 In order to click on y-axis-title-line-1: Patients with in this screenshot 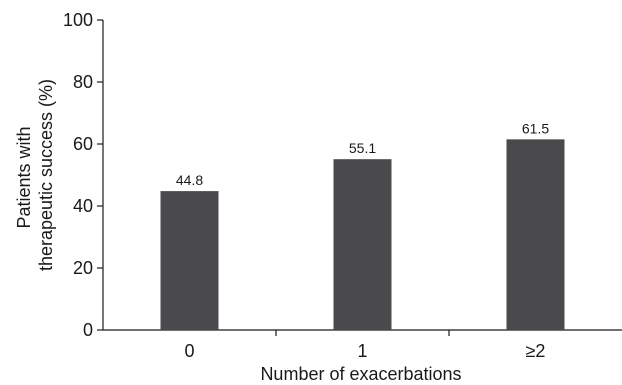, I will do `click(24, 177)`.